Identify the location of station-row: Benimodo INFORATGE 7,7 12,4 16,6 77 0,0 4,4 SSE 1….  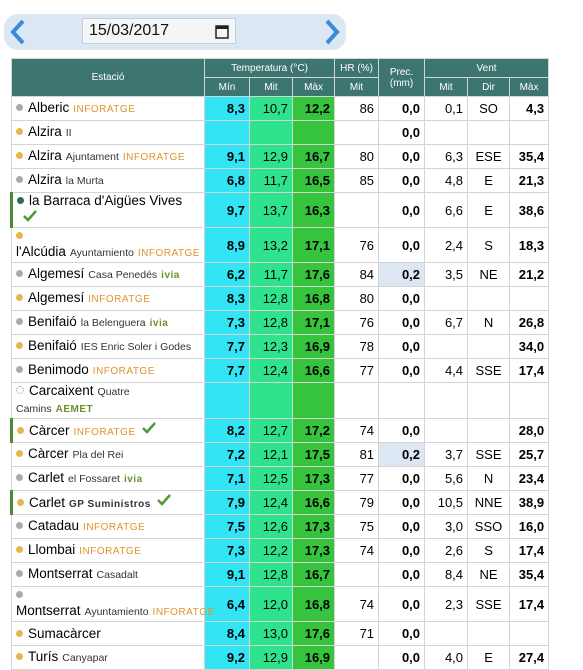
(280, 370).